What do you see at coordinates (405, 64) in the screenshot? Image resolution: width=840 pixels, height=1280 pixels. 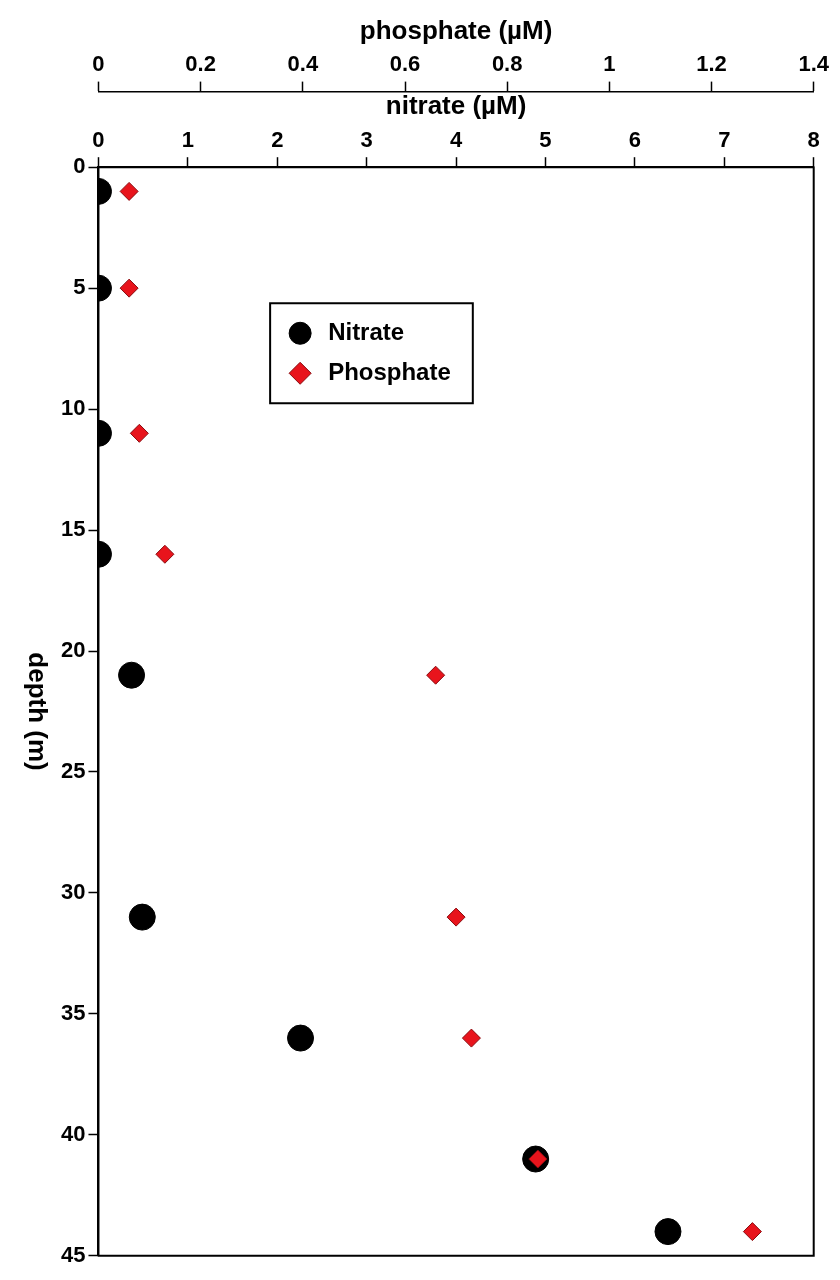 I see `x2-tick-label: 0.6` at bounding box center [405, 64].